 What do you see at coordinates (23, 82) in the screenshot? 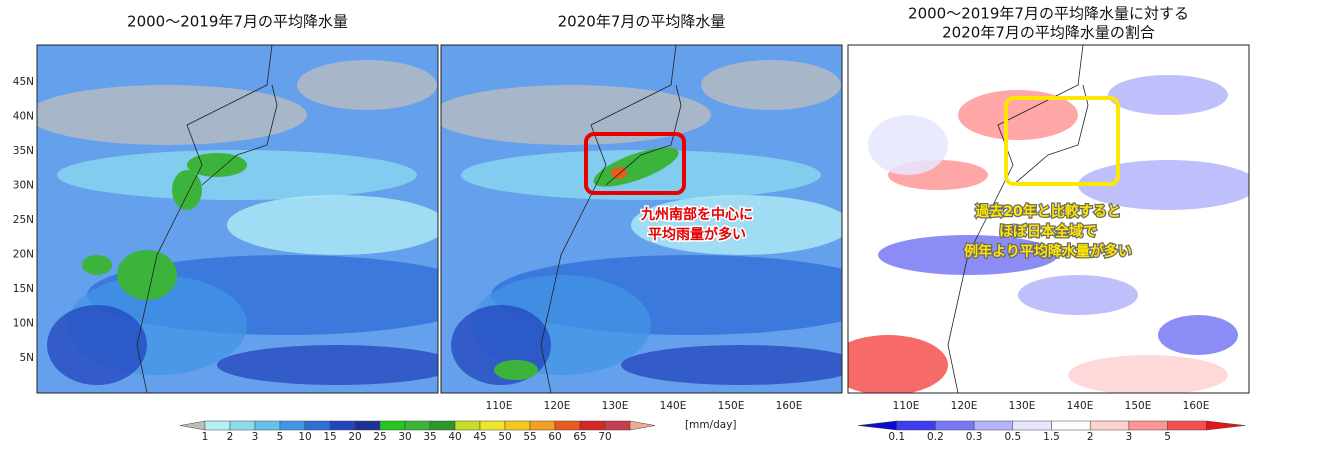
I see `latitude-label: 45N` at bounding box center [23, 82].